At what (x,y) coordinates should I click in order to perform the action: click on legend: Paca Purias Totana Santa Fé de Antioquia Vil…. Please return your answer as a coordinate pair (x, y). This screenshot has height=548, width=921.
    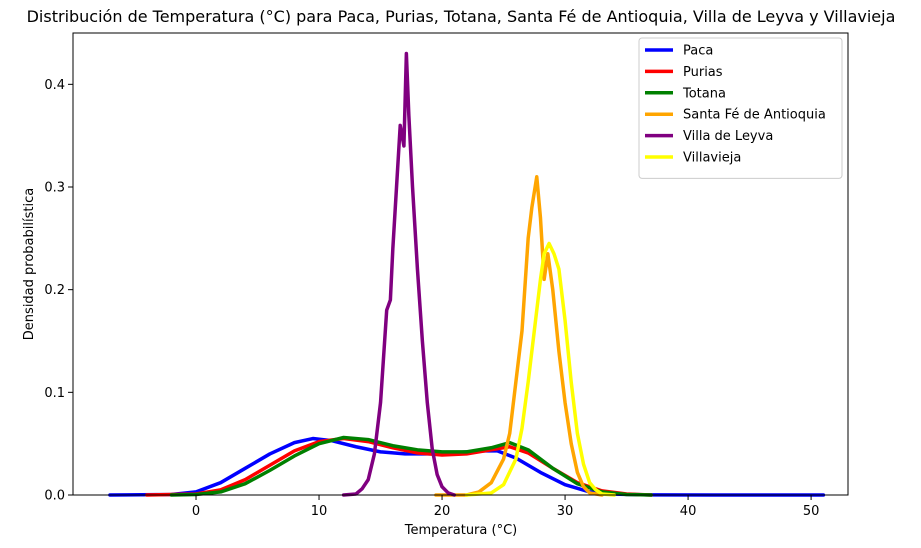
    Looking at the image, I should click on (740, 108).